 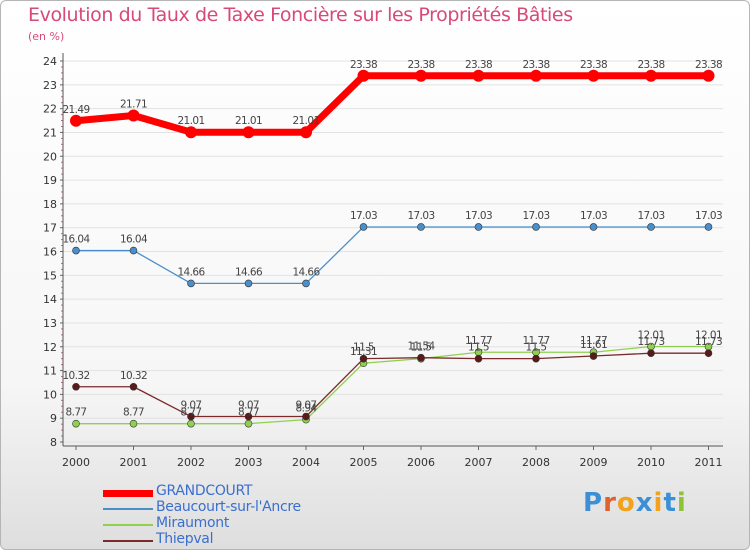 I want to click on legend-label: GRANDCOURT, so click(x=204, y=491).